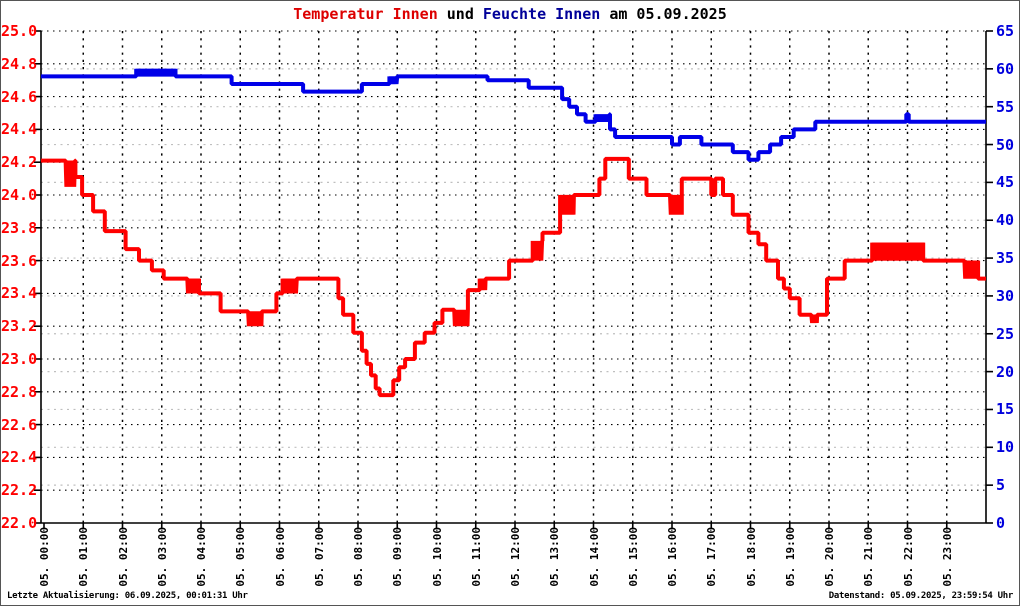  What do you see at coordinates (594, 557) in the screenshot?
I see `x-tick-label: 05. 14:00` at bounding box center [594, 557].